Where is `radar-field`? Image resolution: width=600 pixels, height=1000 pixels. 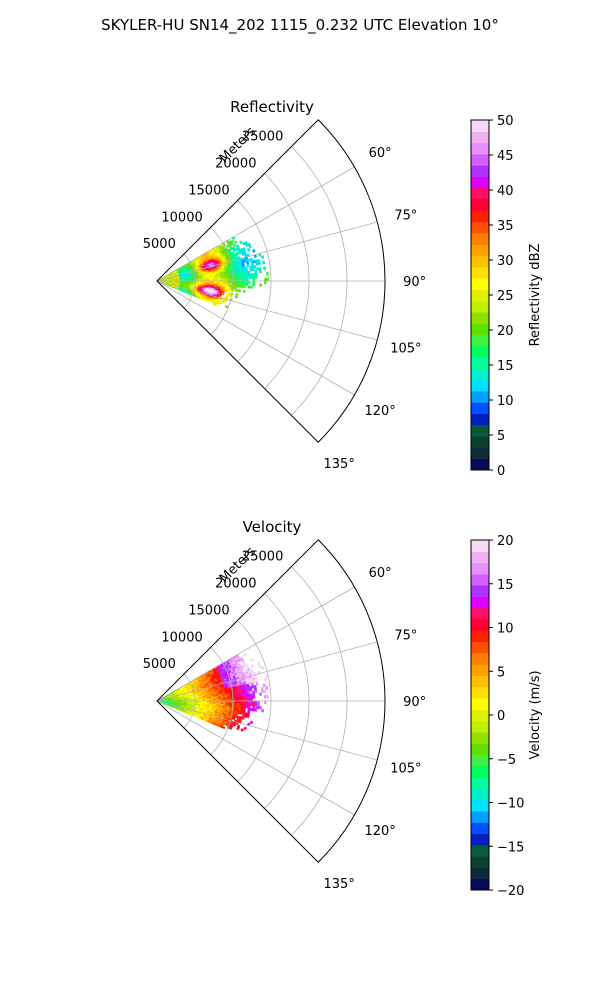 radar-field is located at coordinates (212, 272).